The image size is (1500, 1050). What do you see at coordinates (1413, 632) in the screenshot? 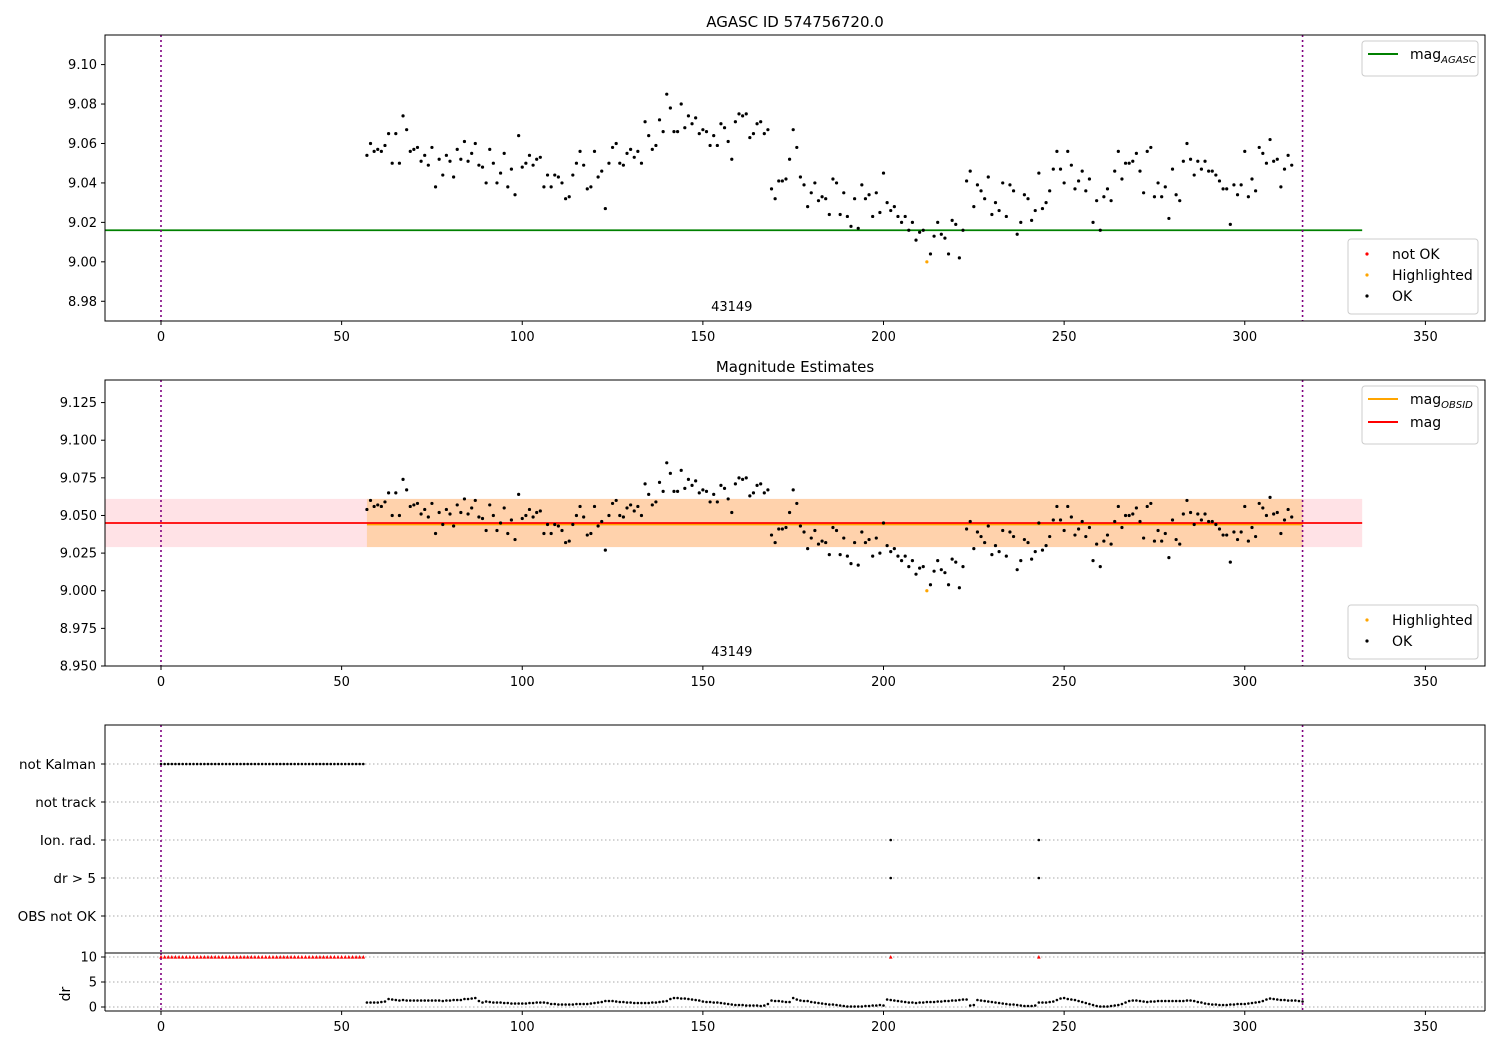
I see `estimates-marker-legend-box` at bounding box center [1413, 632].